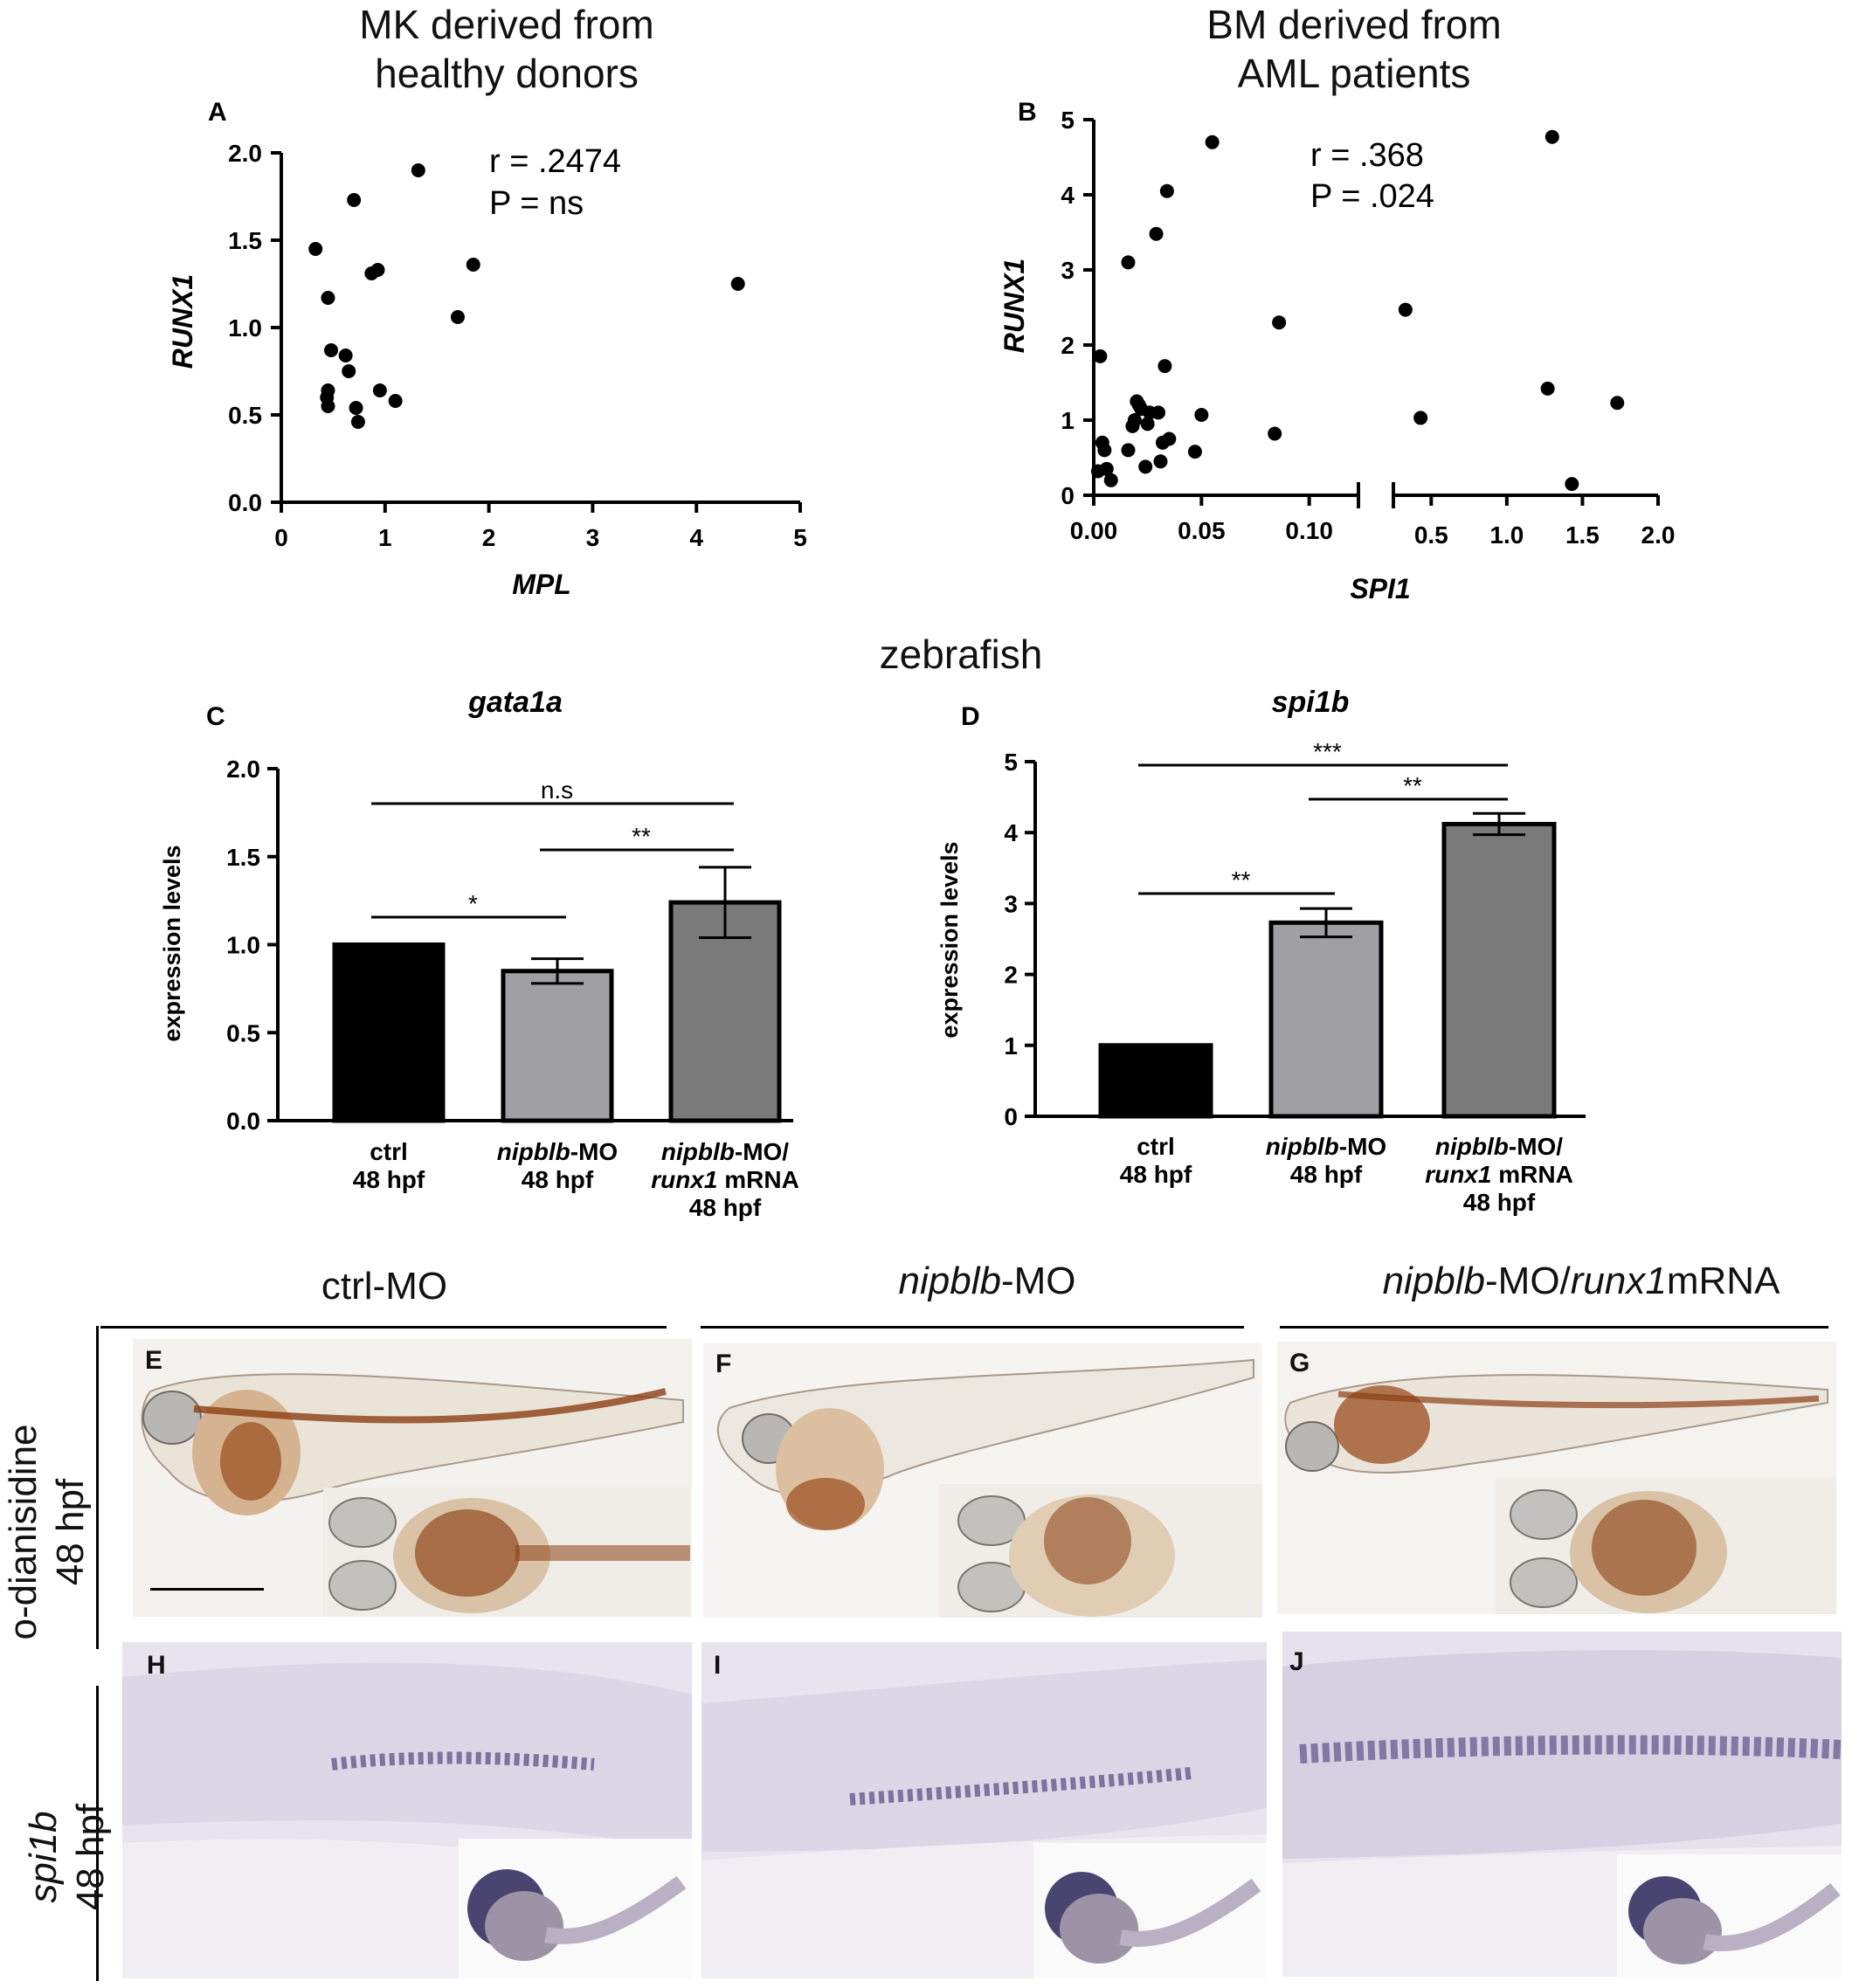 This screenshot has height=1988, width=1859. Describe the element at coordinates (245, 415) in the screenshot. I see `a-y-tick-label: 0.5` at that location.